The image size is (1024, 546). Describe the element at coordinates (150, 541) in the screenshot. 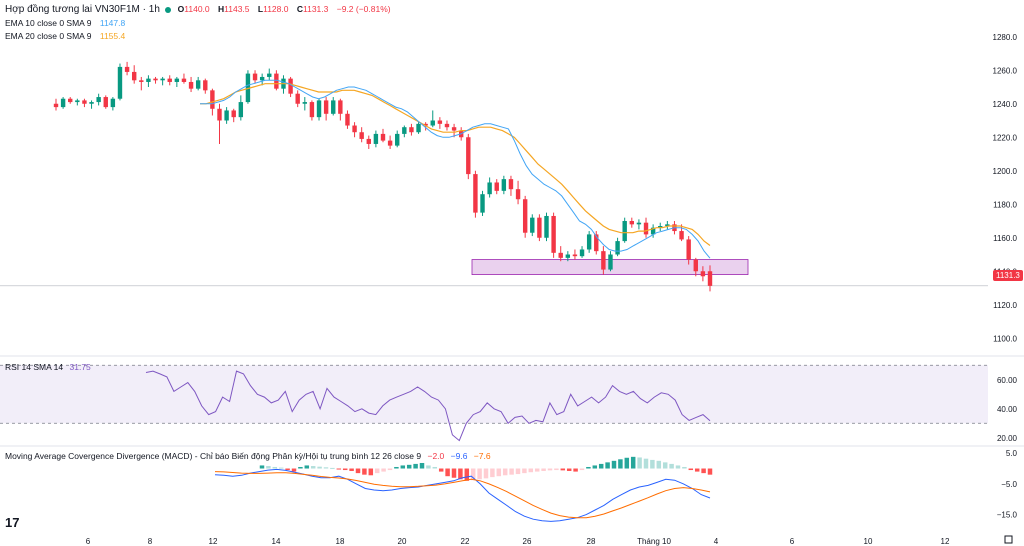

I see `time-tick-label: 8` at that location.